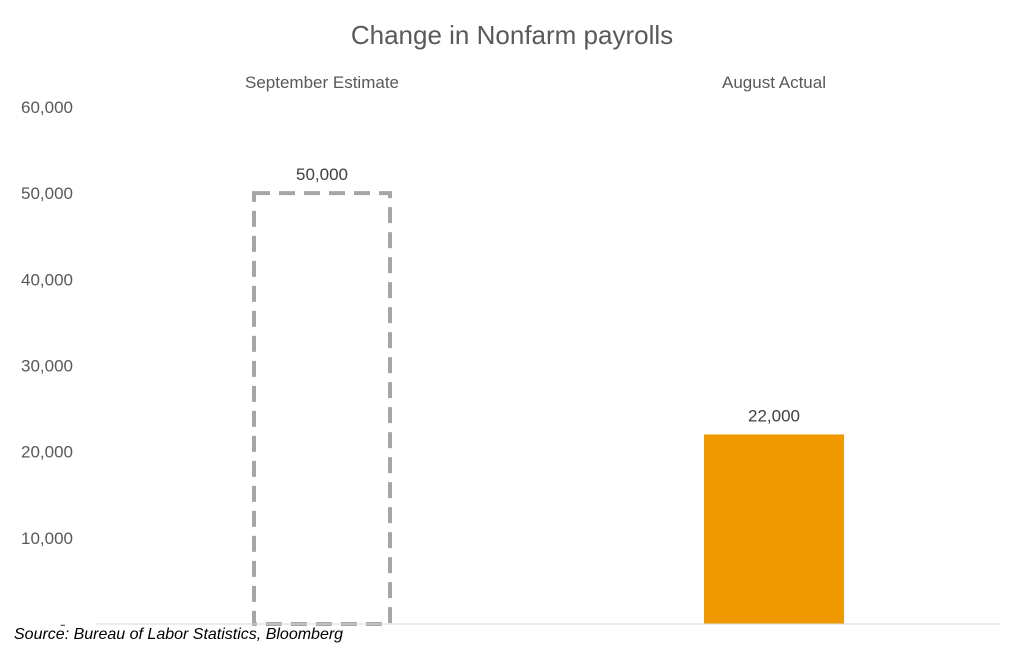 The width and height of the screenshot is (1024, 649). I want to click on y-tick-label: -, so click(63, 624).